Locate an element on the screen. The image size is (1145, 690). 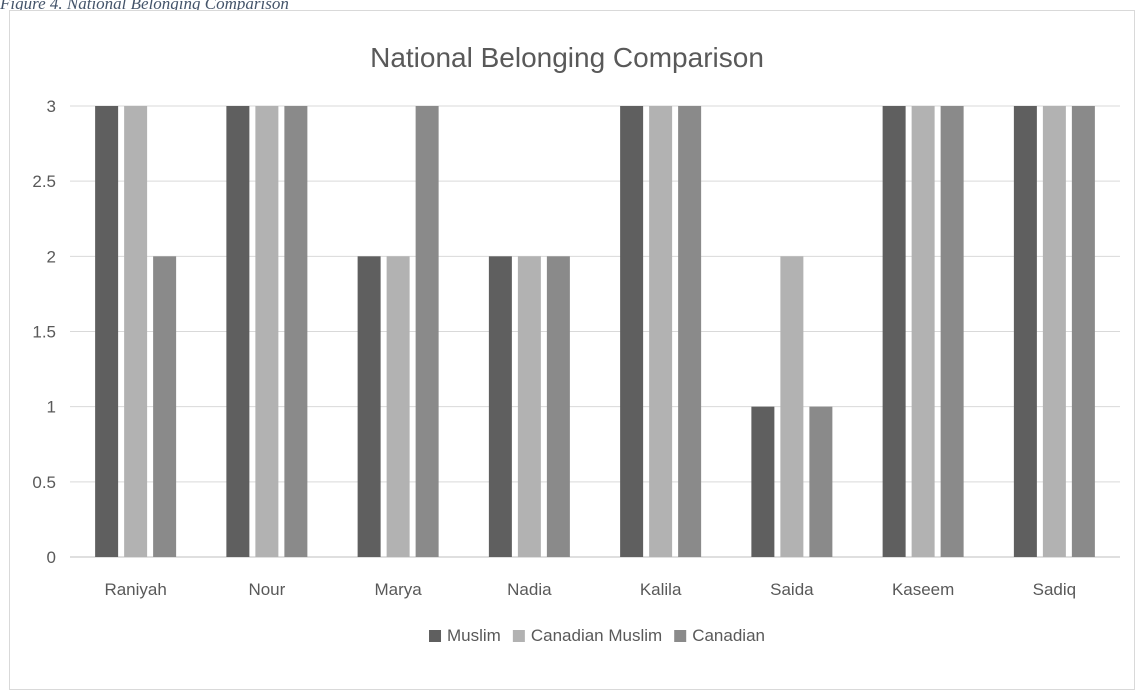
x-tick-label: Nadia is located at coordinates (529, 589).